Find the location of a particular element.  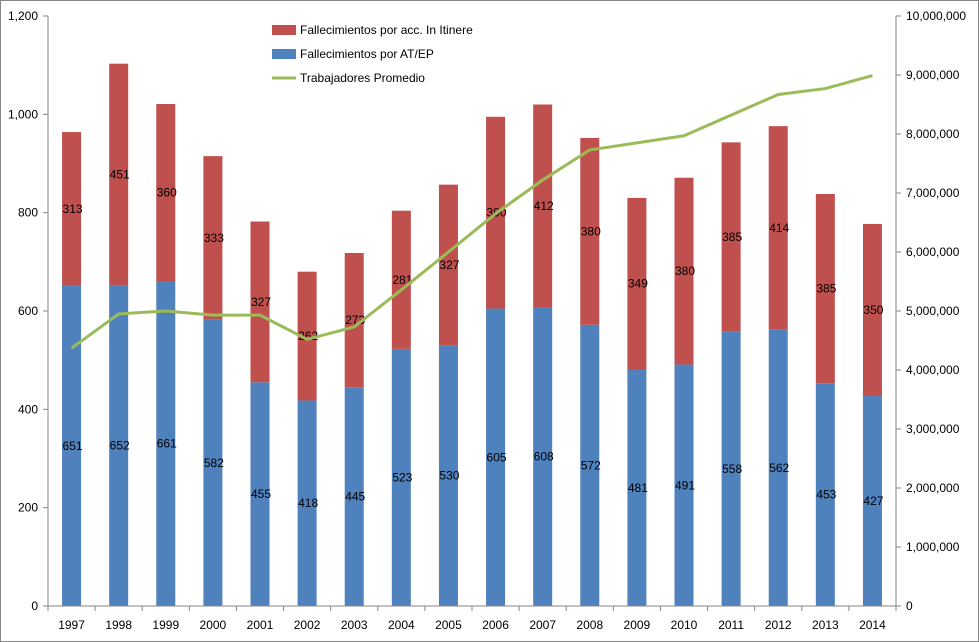

bar-at-ep-2006 is located at coordinates (496, 457).